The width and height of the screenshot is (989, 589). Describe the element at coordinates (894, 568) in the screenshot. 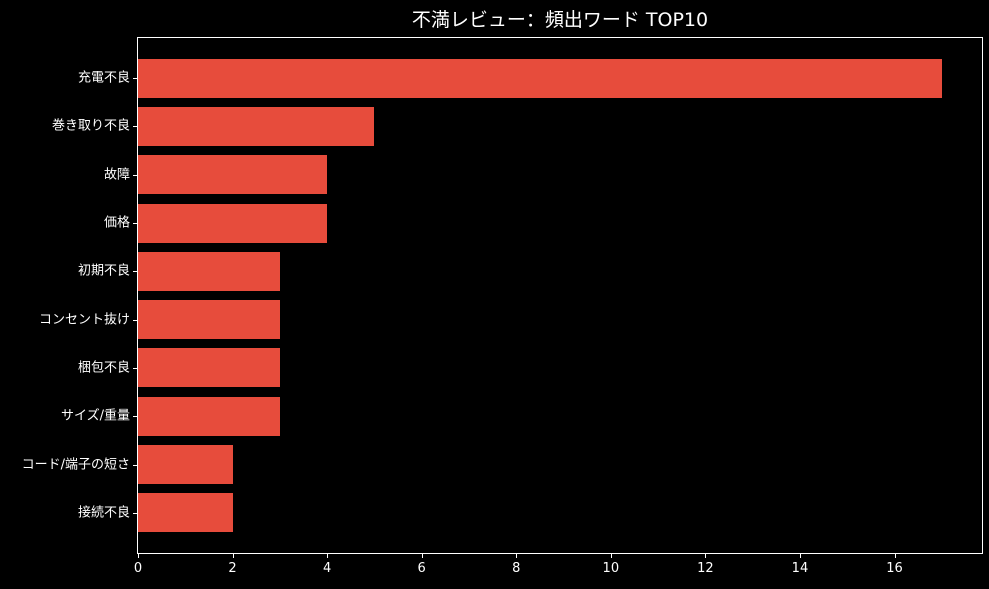

I see `x-tick-label: 16` at that location.